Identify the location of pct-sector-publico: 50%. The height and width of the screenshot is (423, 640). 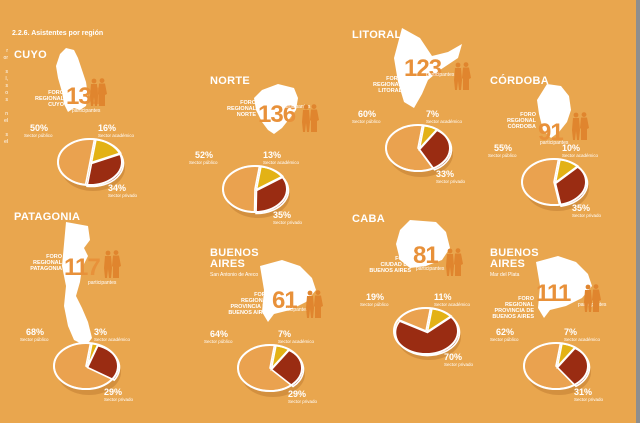
(39, 128).